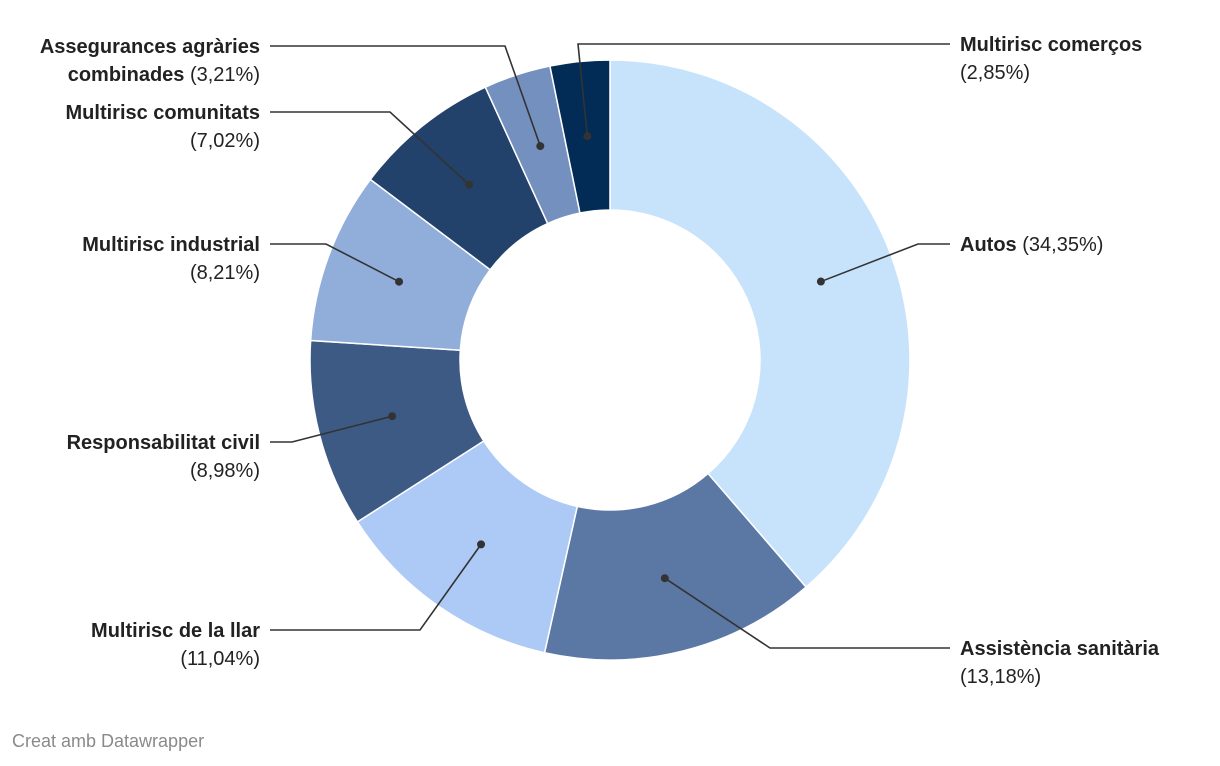 The width and height of the screenshot is (1220, 766). Describe the element at coordinates (175, 645) in the screenshot. I see `label-multirisc-de-la-llar: Multirisc de la llar (11,04%)` at that location.